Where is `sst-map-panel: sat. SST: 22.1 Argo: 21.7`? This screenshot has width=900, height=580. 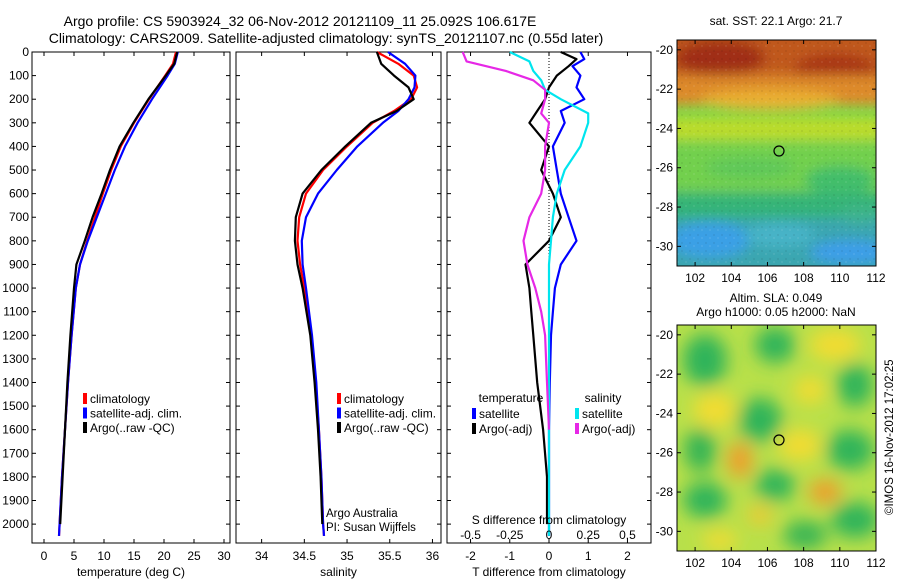 sst-map-panel: sat. SST: 22.1 Argo: 21.7 is located at coordinates (771, 149).